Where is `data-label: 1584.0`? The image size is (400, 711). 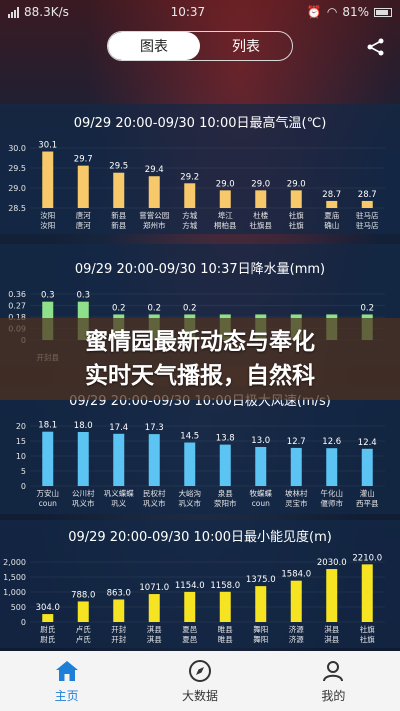
data-label: 1584.0 is located at coordinates (296, 575).